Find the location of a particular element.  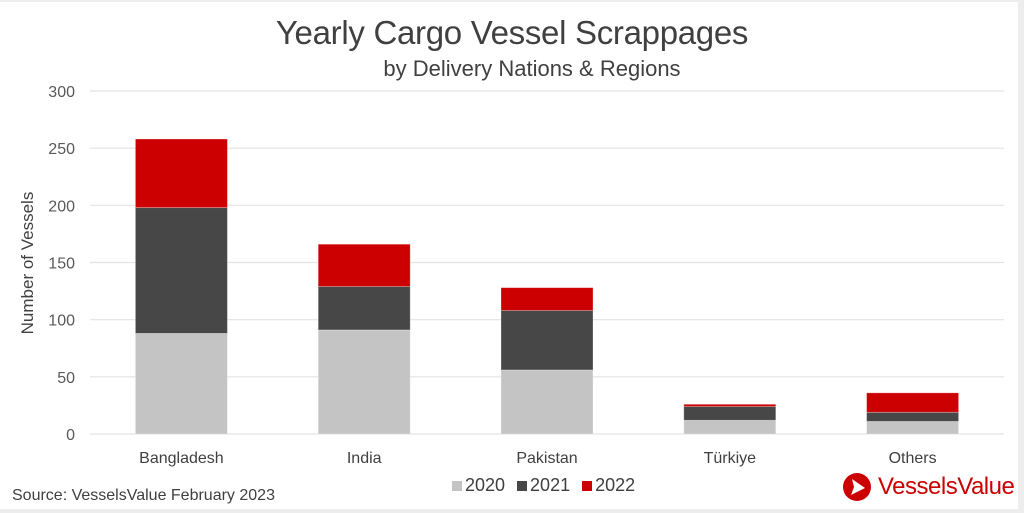

y-tick-label: 100 is located at coordinates (61, 321).